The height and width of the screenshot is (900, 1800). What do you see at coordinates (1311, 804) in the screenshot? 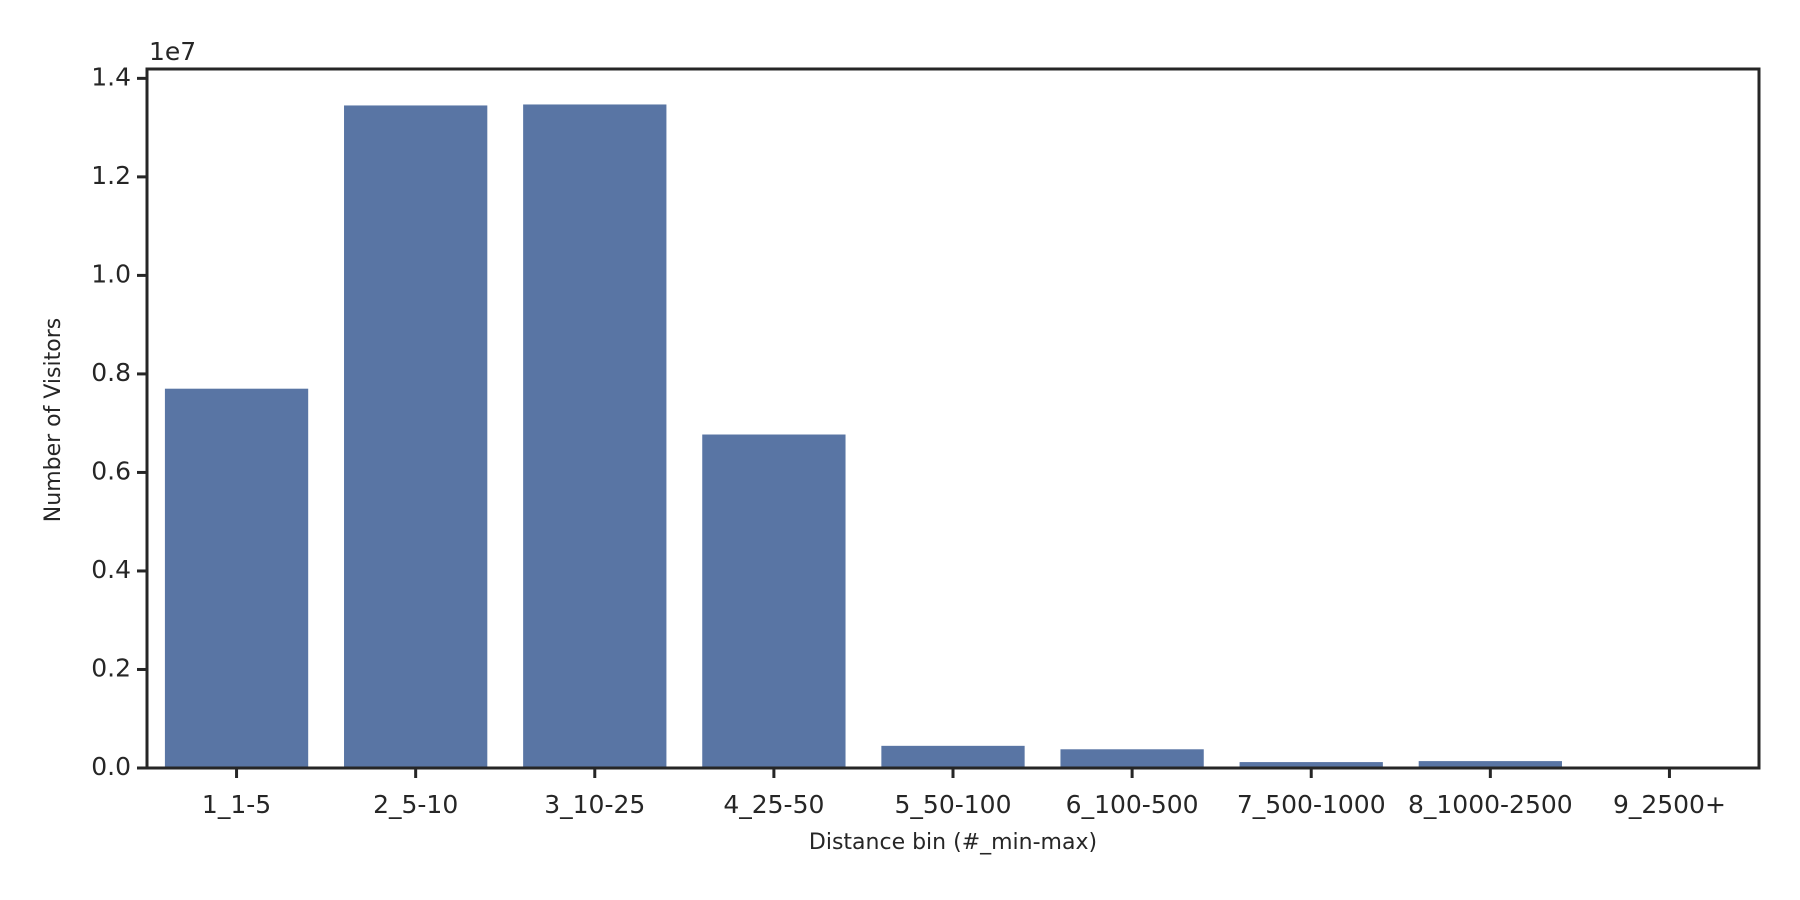
I see `x-tick-label: 7_500-1000` at bounding box center [1311, 804].